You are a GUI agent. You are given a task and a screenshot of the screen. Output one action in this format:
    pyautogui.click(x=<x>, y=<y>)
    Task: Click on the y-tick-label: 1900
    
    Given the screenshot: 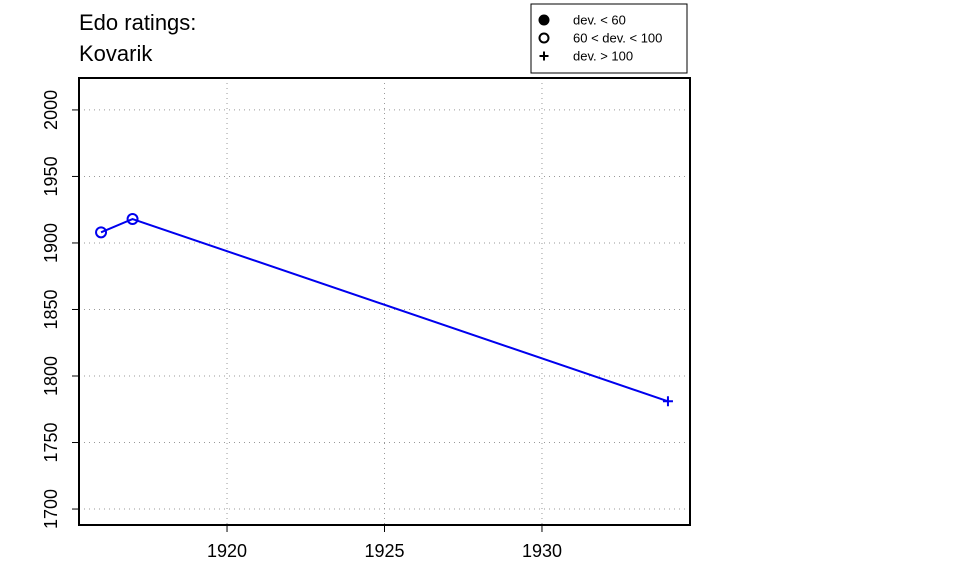 What is the action you would take?
    pyautogui.click(x=51, y=243)
    